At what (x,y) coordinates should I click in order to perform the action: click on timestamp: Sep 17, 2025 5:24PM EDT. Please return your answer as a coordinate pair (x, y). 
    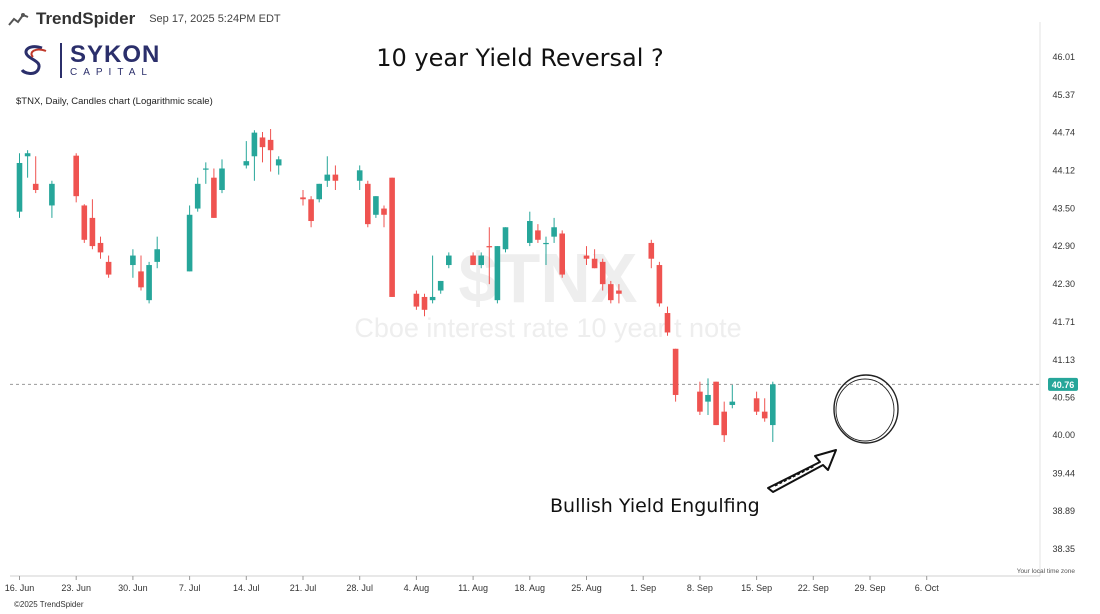
    Looking at the image, I should click on (215, 19).